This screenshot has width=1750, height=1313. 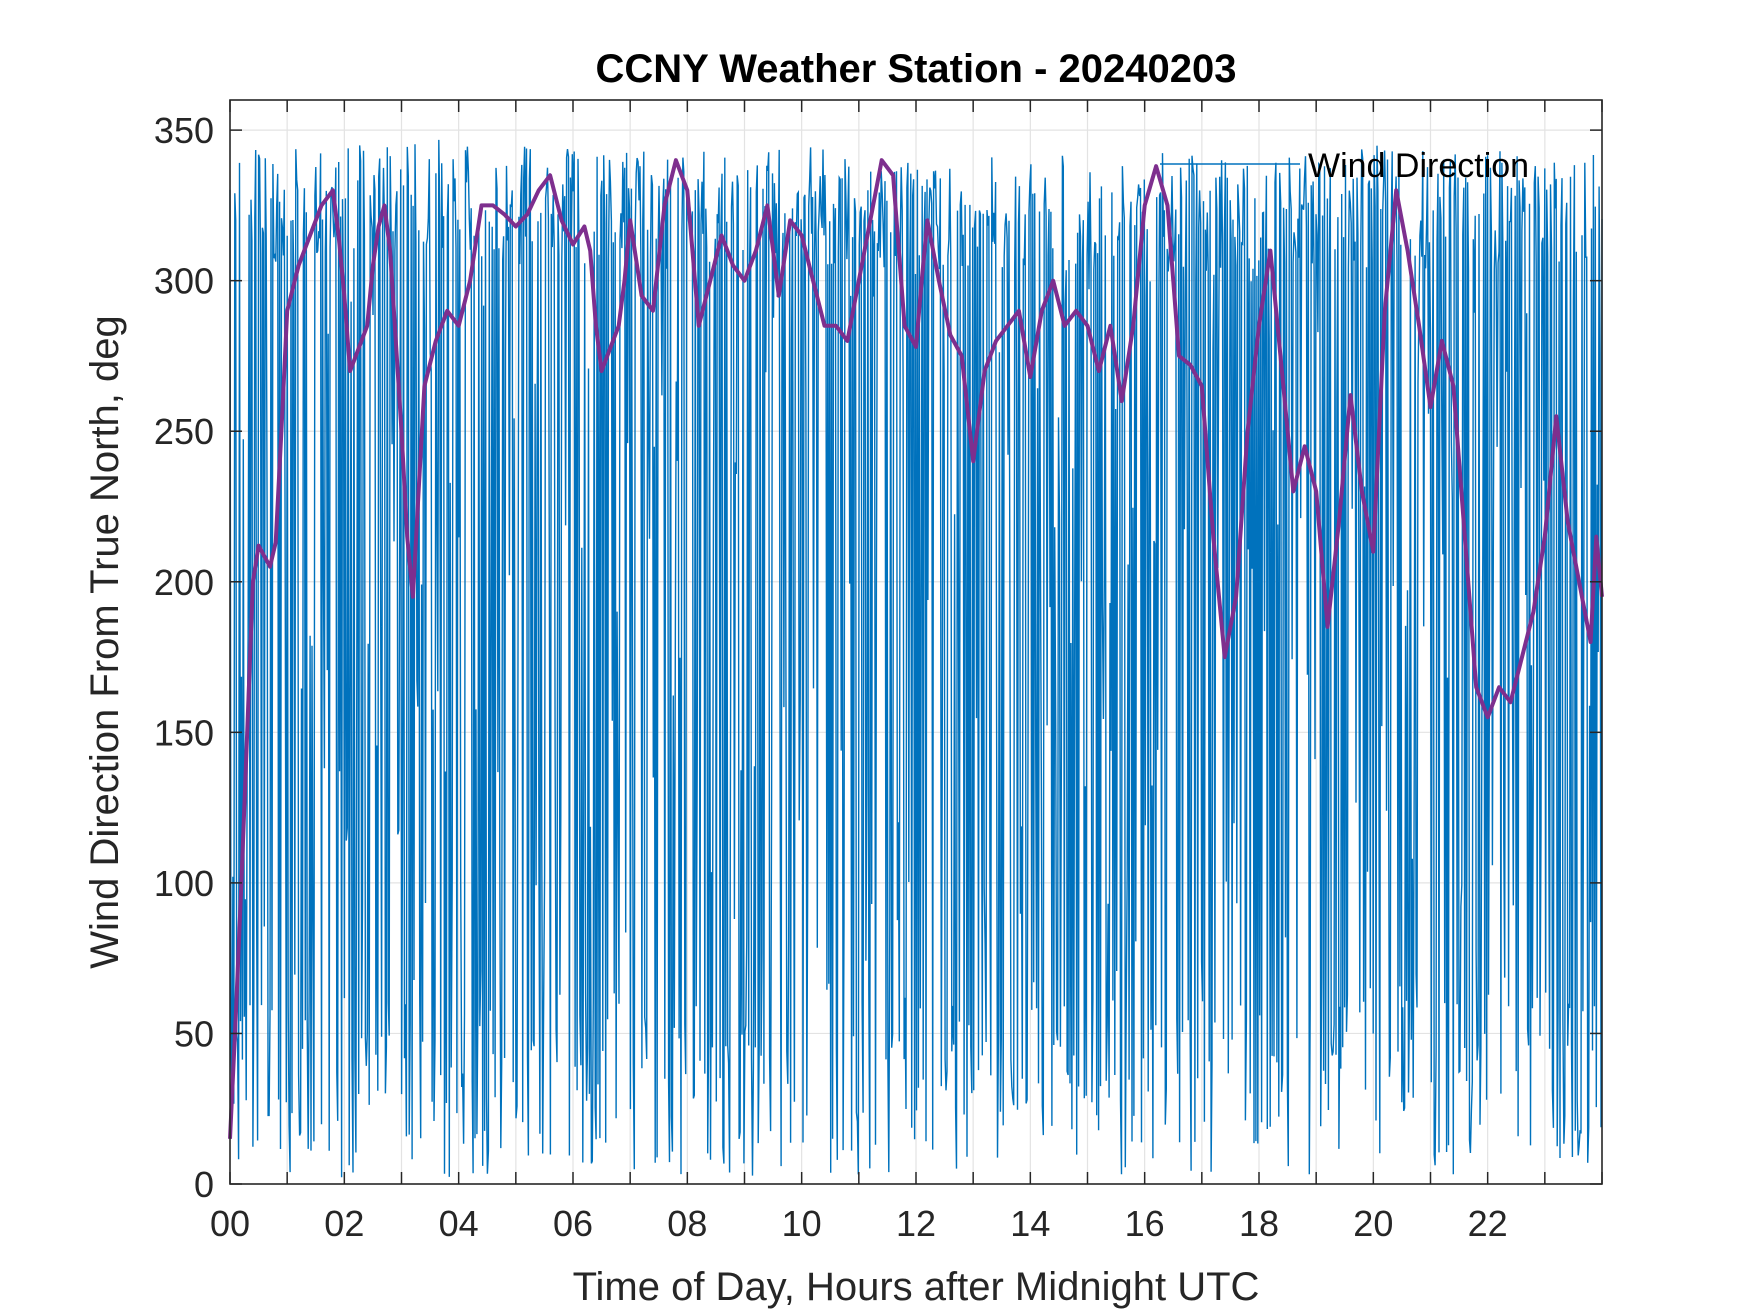 I want to click on legend-label-wind-direction: Wind Direction, so click(x=1418, y=166).